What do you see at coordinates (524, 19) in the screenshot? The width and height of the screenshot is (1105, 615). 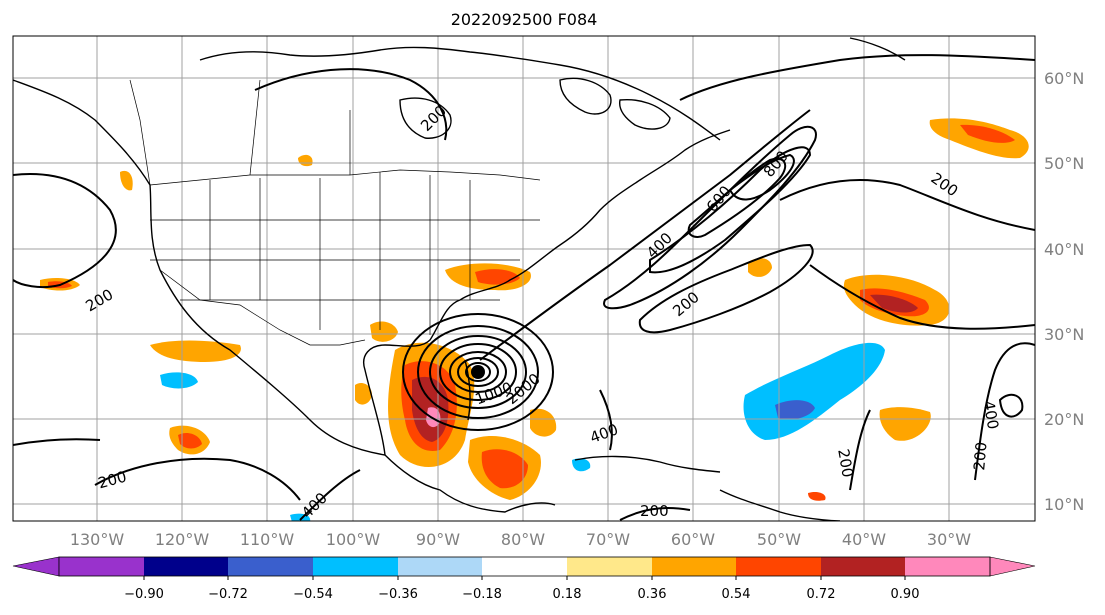 I see `map-title: 2022092500 F084` at bounding box center [524, 19].